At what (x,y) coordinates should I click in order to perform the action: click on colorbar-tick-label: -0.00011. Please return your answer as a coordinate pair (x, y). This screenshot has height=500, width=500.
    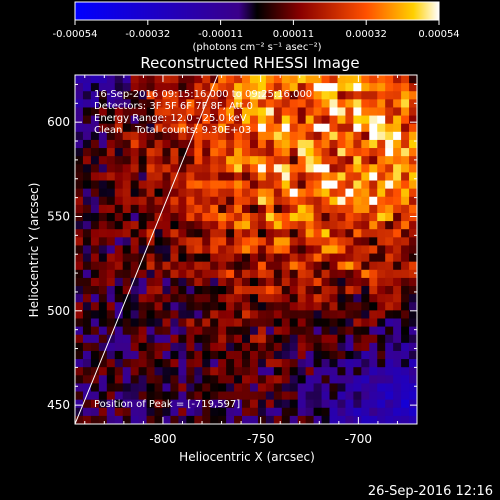
    Looking at the image, I should click on (220, 34).